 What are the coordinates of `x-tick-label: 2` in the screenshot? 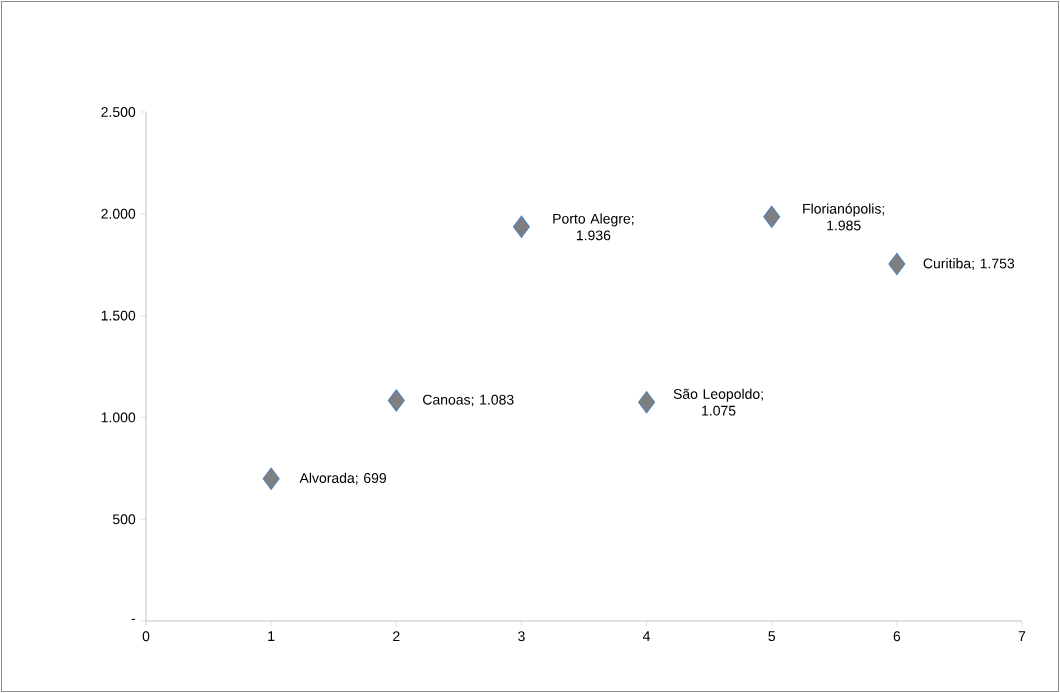 It's located at (396, 636).